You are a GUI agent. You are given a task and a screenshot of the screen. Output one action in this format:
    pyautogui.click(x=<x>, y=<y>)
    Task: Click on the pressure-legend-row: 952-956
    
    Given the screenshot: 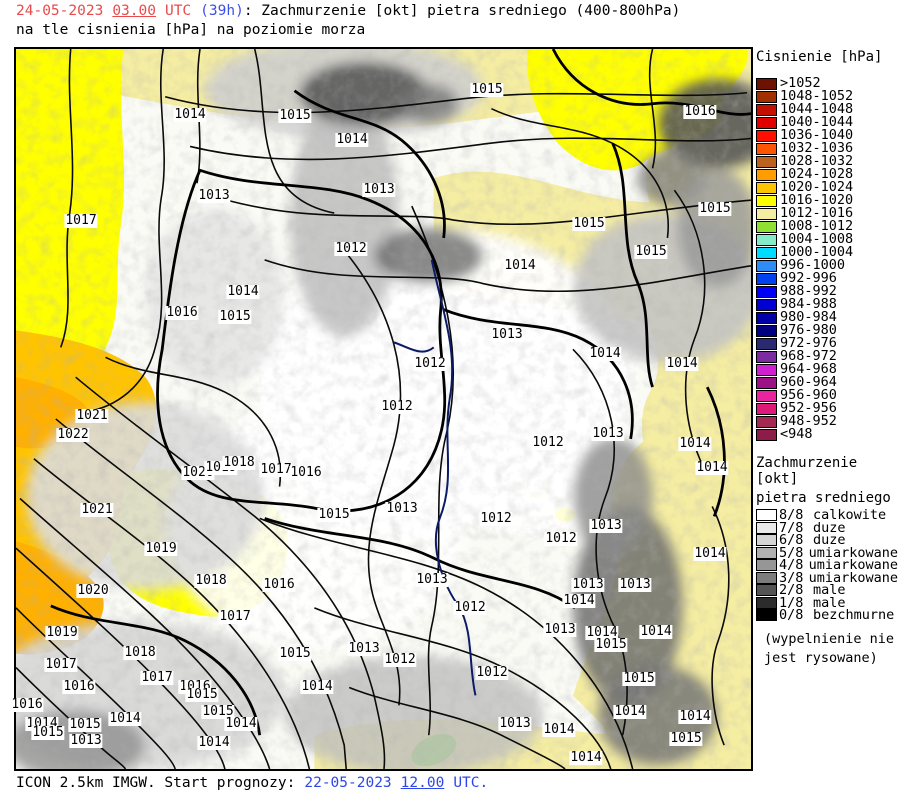 What is the action you would take?
    pyautogui.click(x=827, y=408)
    